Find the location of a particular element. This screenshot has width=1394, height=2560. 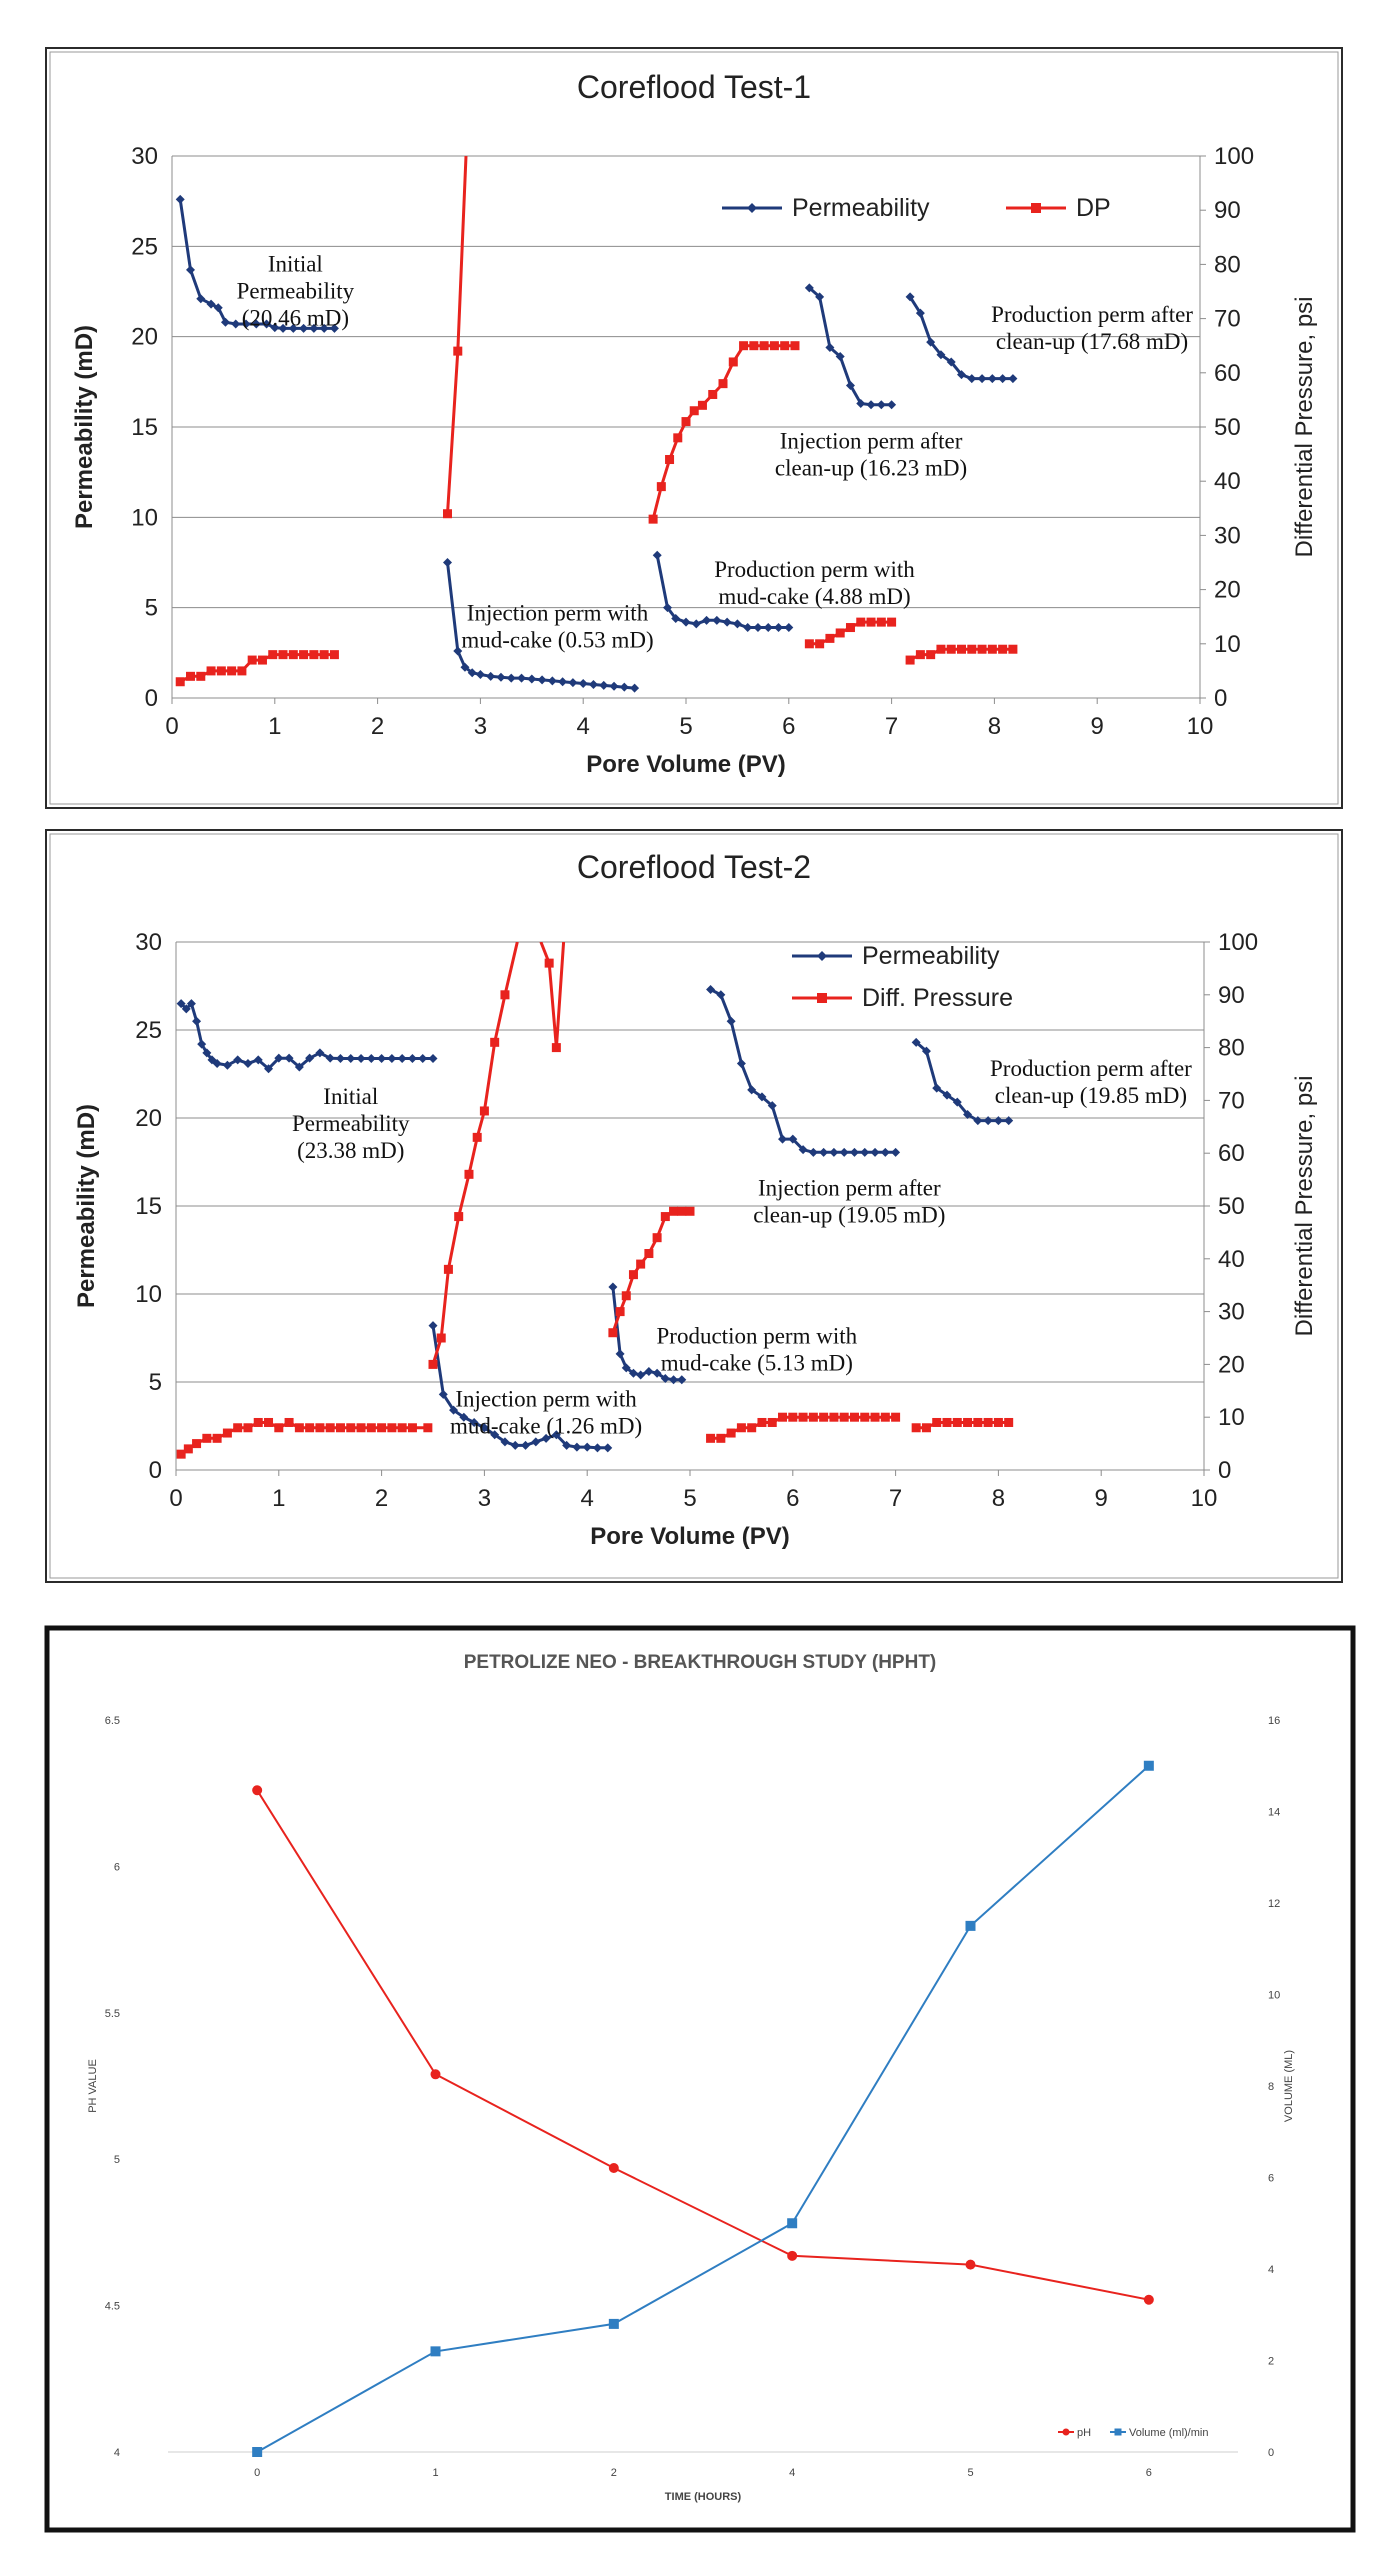

y-tick-label: 6.5 is located at coordinates (112, 1721).